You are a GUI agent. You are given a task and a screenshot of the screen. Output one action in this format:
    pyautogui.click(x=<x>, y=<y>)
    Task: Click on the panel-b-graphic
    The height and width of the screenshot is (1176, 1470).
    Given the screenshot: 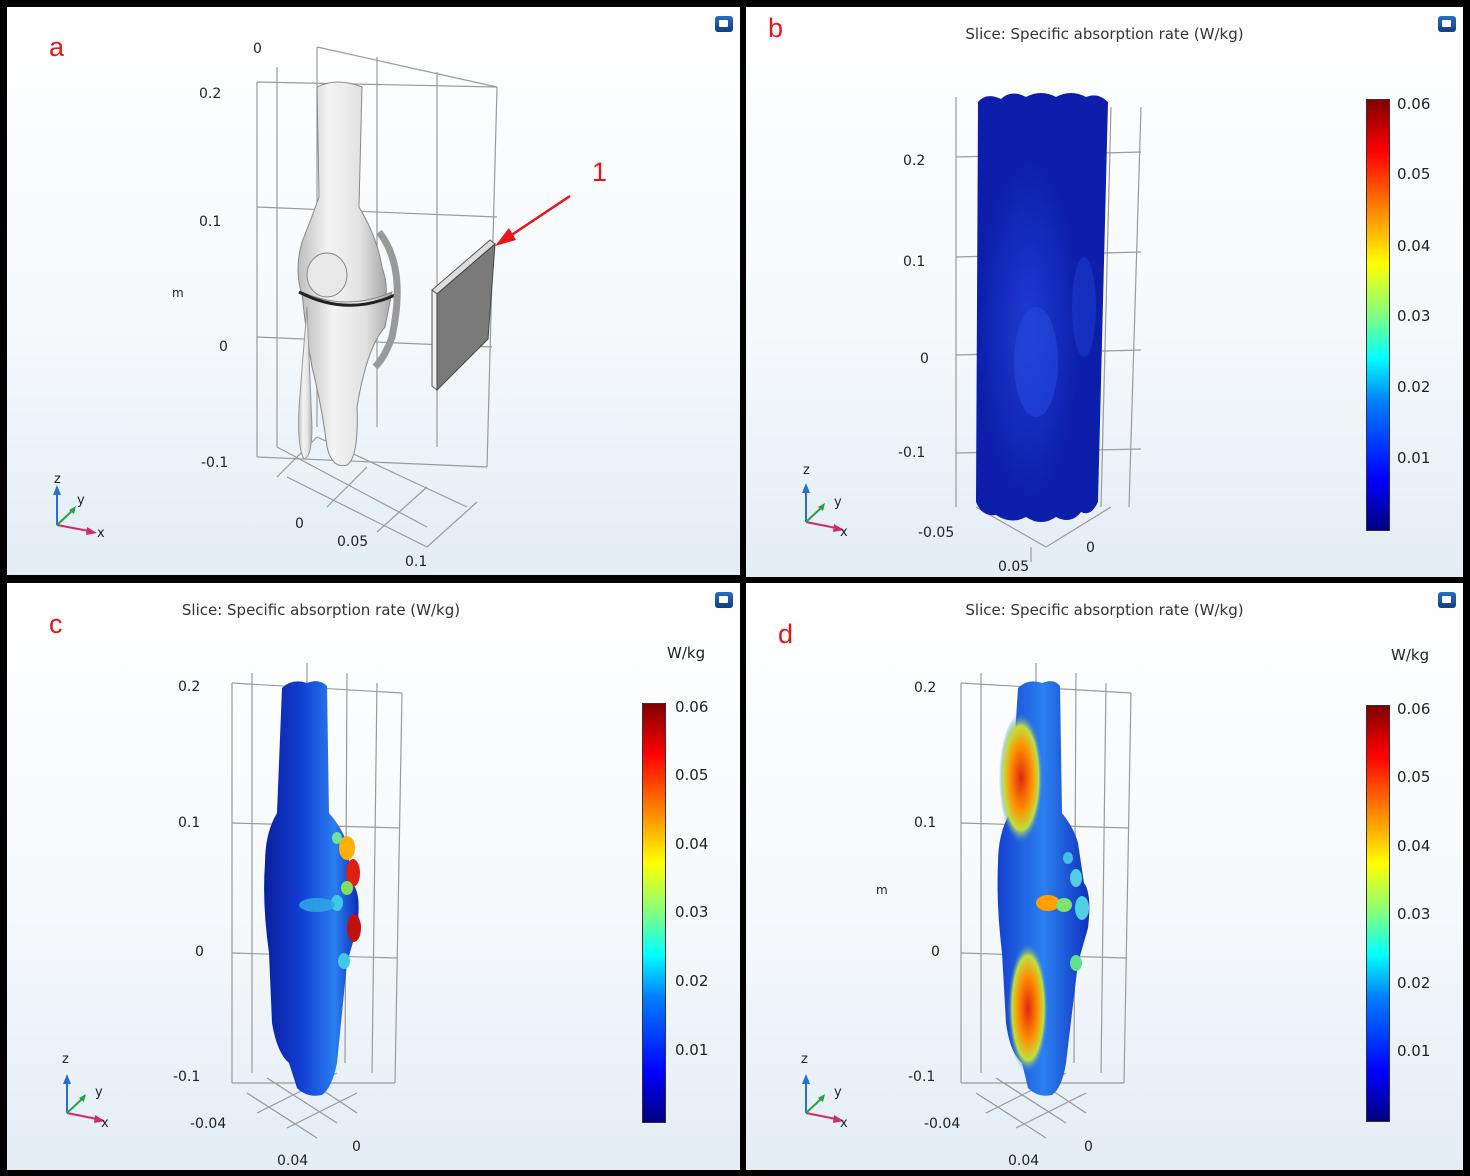 What is the action you would take?
    pyautogui.click(x=972, y=327)
    